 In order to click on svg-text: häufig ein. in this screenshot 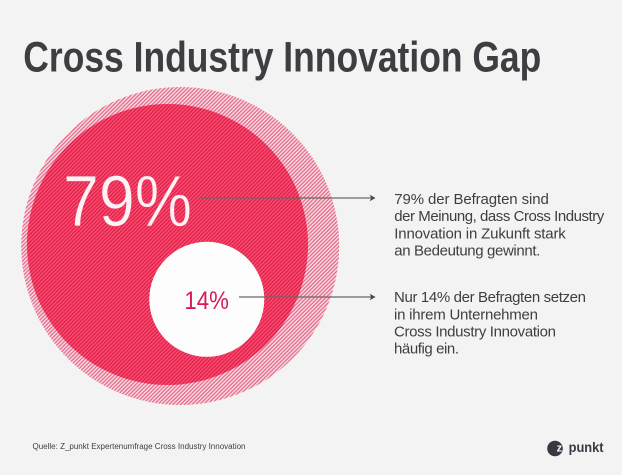, I will do `click(426, 349)`.